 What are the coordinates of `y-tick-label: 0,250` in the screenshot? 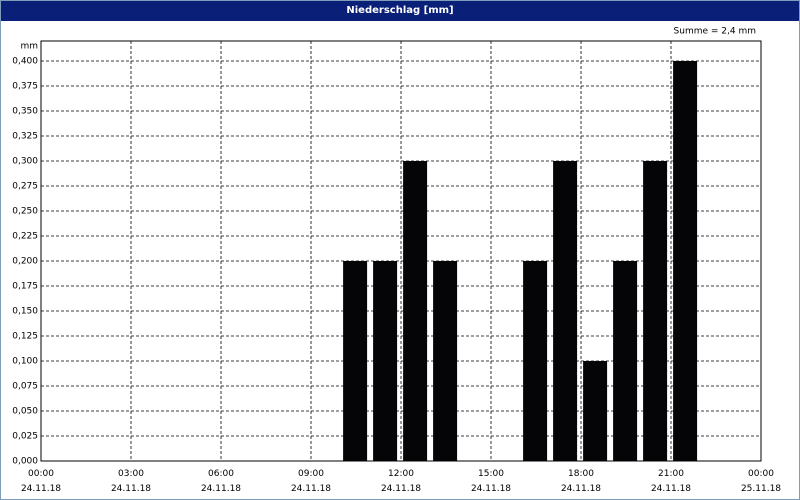 It's located at (25, 212).